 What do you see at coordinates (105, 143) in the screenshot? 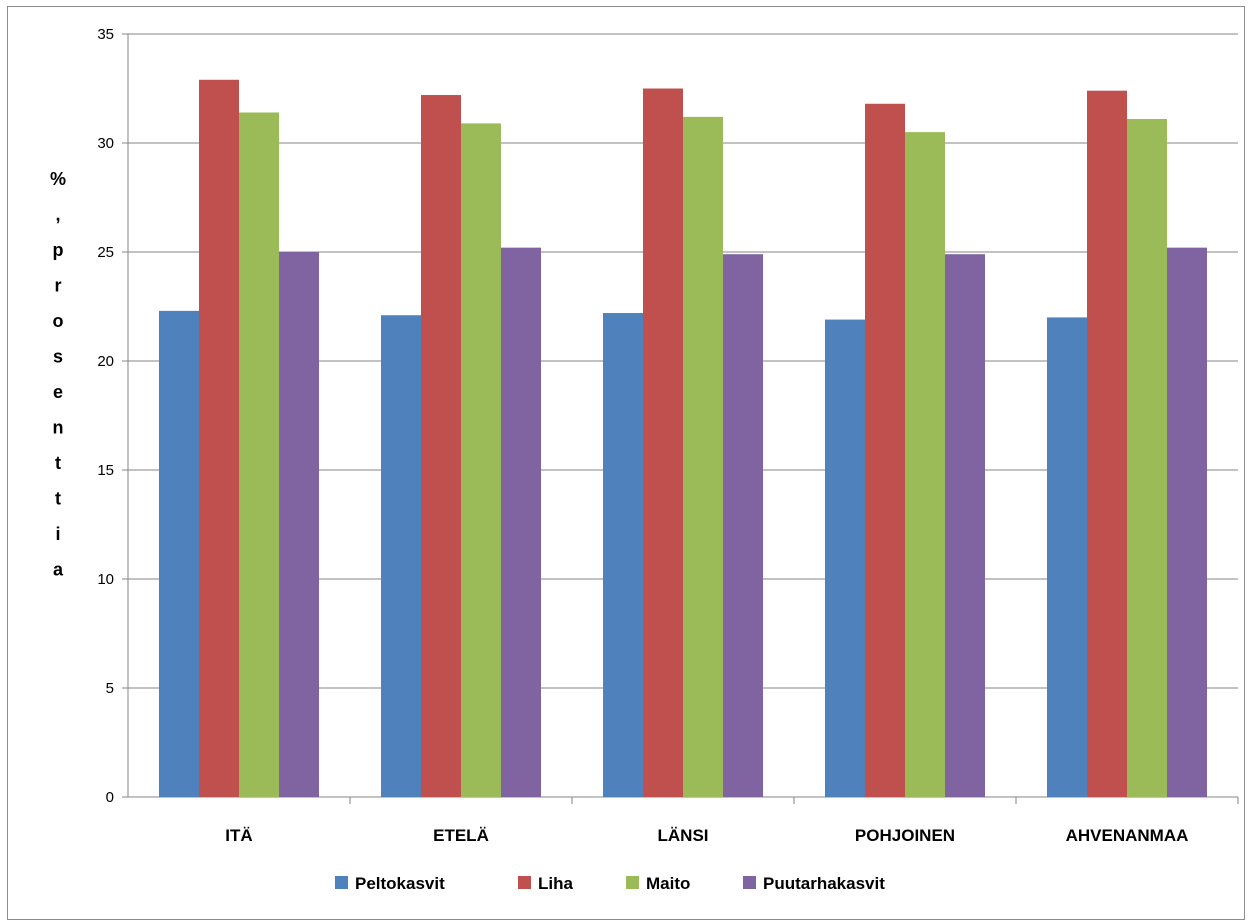
I see `y-tick-label: 30` at bounding box center [105, 143].